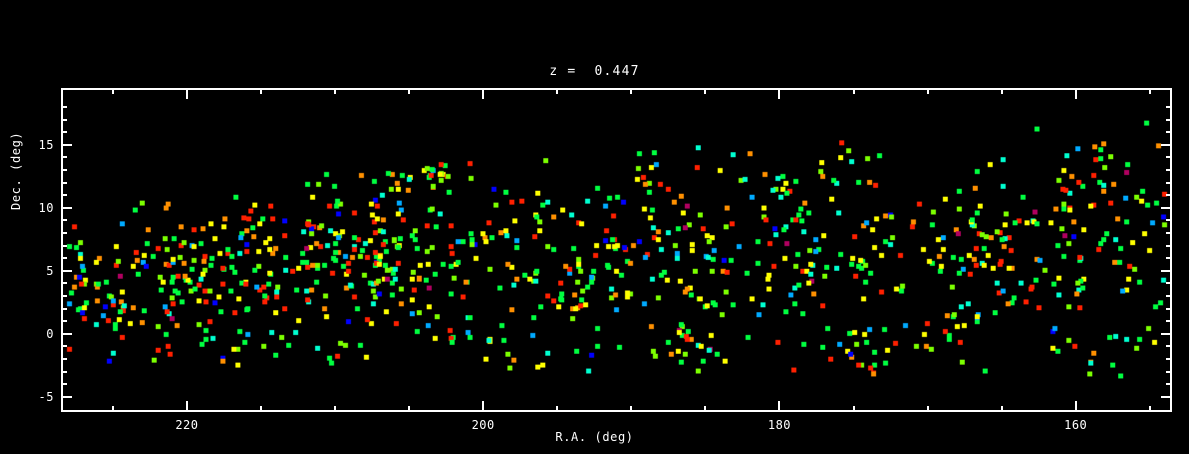 The width and height of the screenshot is (1189, 454). I want to click on x-tick-label: 160, so click(1076, 425).